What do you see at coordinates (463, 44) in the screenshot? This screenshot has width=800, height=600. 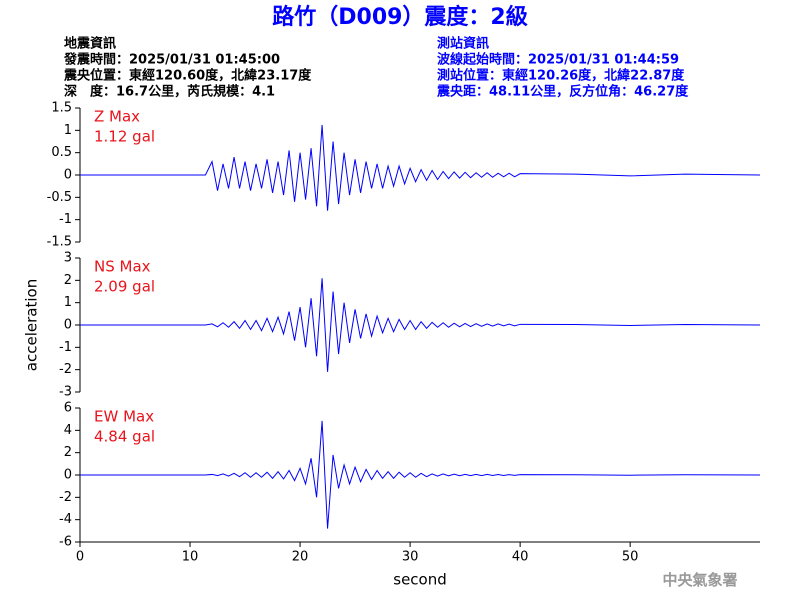 I see `info-line: 測站資訊` at bounding box center [463, 44].